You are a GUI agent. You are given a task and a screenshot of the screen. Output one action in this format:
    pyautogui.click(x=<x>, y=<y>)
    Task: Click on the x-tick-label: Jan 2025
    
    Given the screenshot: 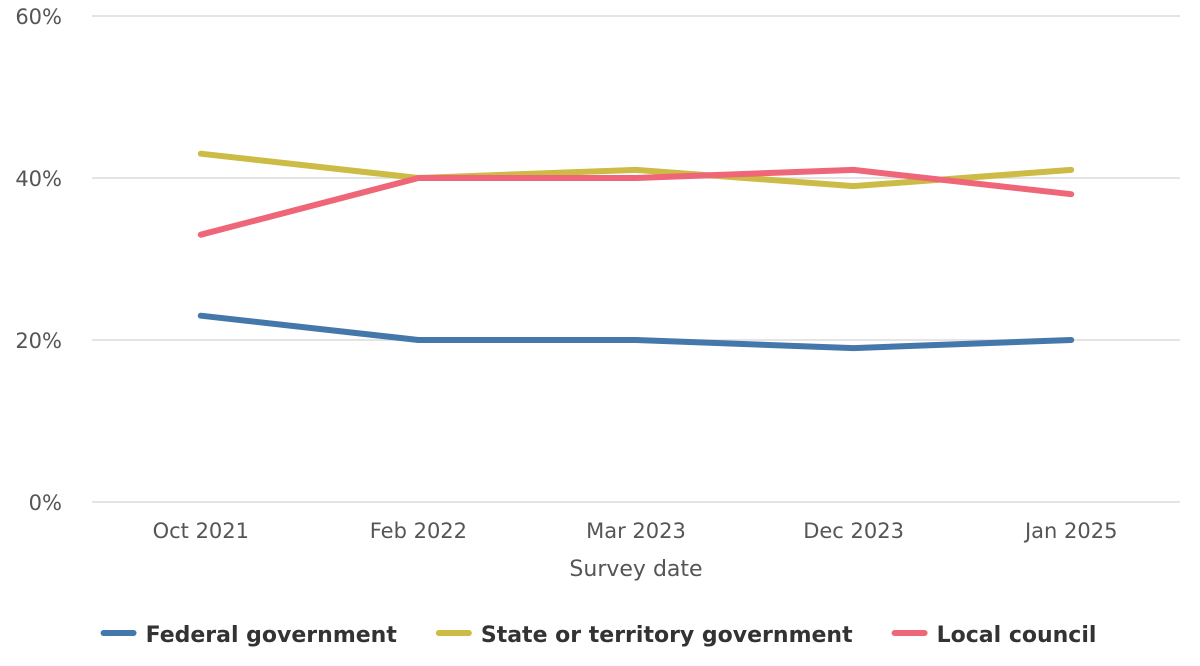 What is the action you would take?
    pyautogui.click(x=1070, y=531)
    